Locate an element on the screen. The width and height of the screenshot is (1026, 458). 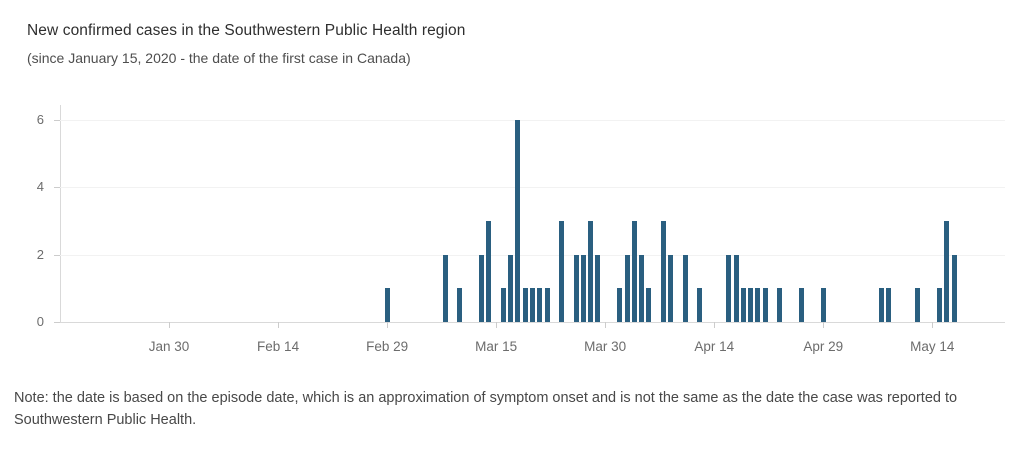
x-tick-label: Feb 29 is located at coordinates (387, 346).